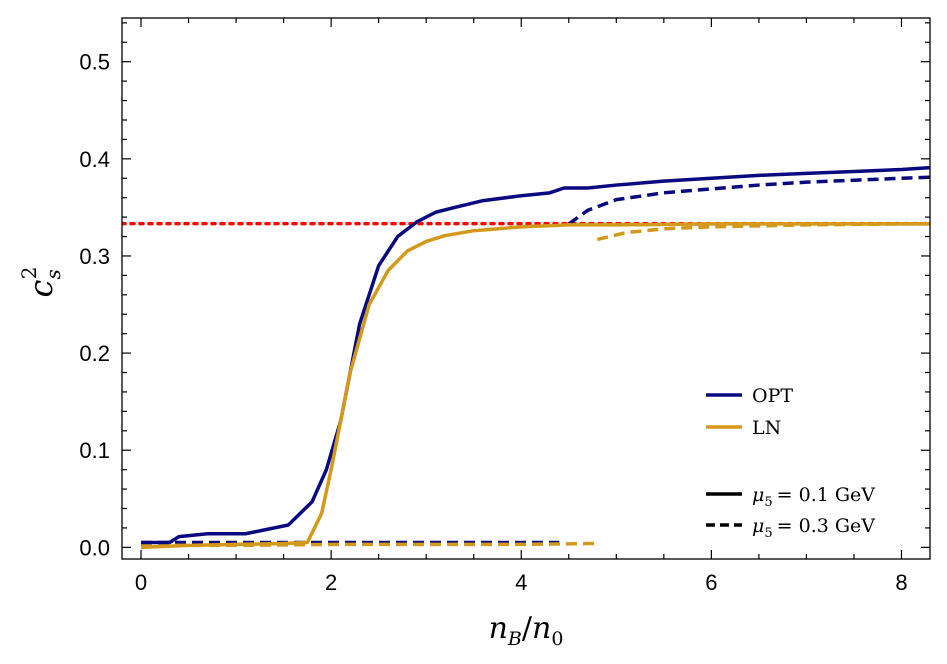 The width and height of the screenshot is (947, 664). Describe the element at coordinates (766, 428) in the screenshot. I see `legend-label-ln: LN` at that location.